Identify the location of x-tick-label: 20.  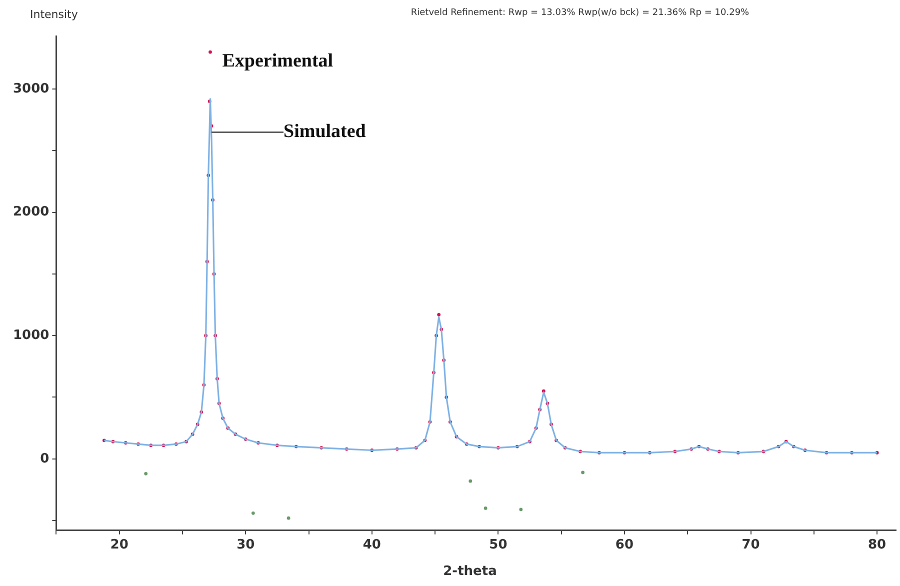
(119, 545).